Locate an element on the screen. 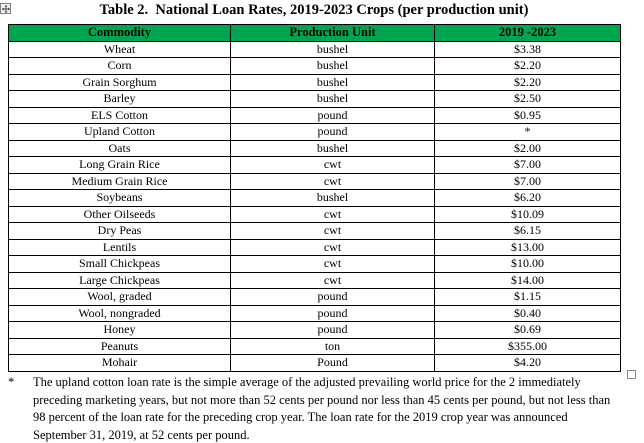  cell-production-unit: Pound is located at coordinates (332, 363).